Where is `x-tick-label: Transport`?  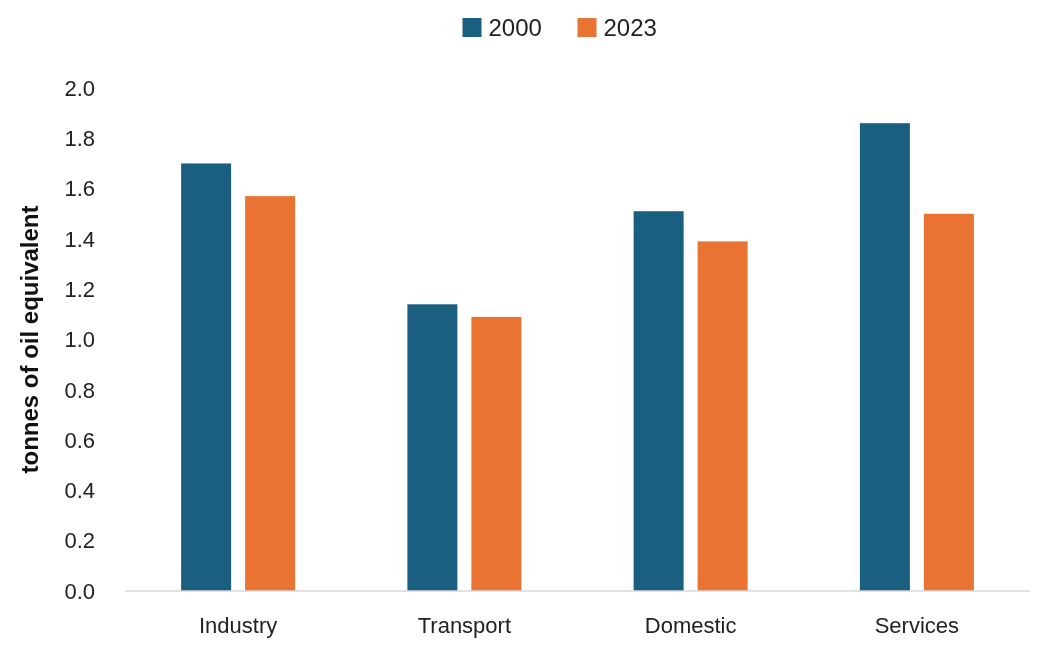 x-tick-label: Transport is located at coordinates (464, 625).